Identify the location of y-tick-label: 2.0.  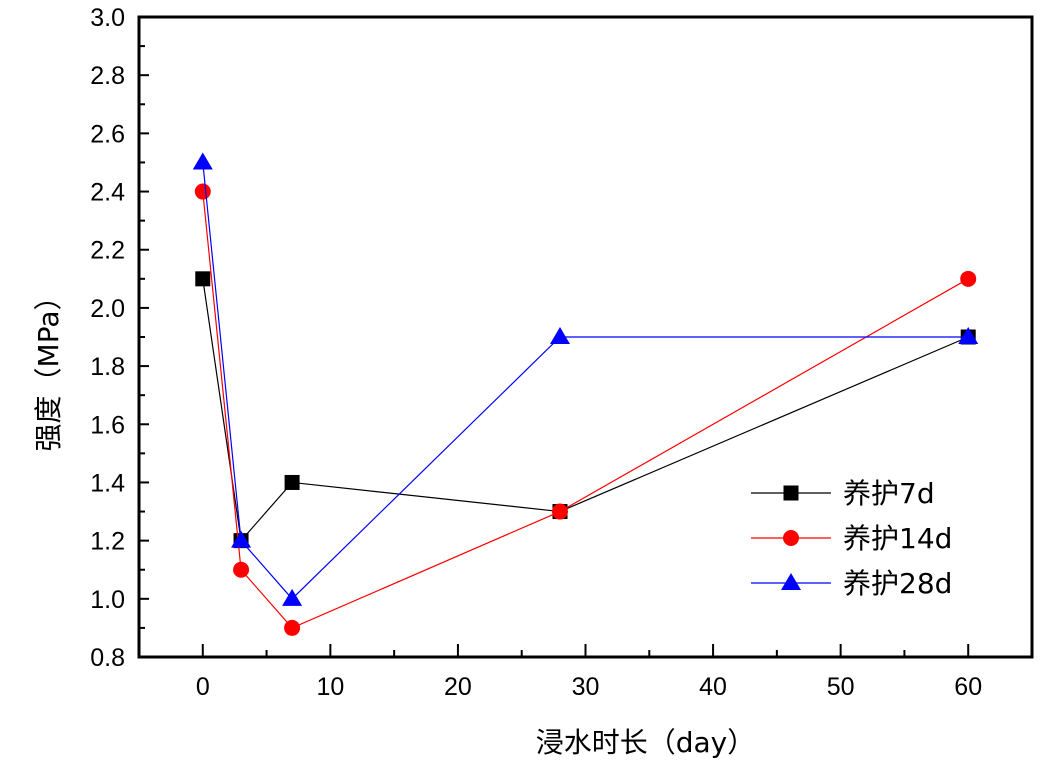
(107, 309).